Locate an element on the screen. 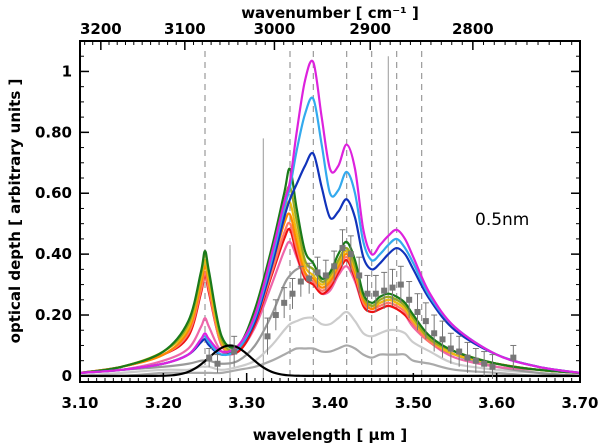 The width and height of the screenshot is (600, 444). y-tick-label-4: 0.80 is located at coordinates (53, 132).